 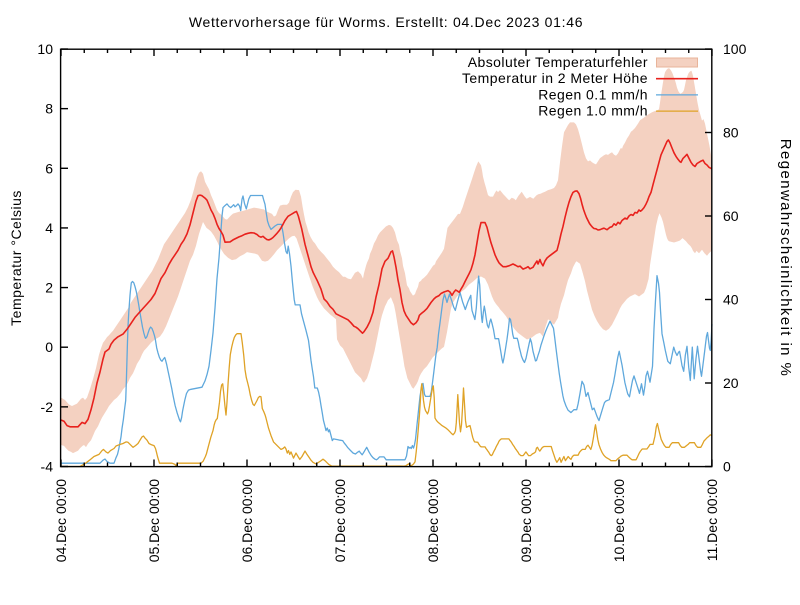 What do you see at coordinates (433, 520) in the screenshot?
I see `svg-text: 08.Dec 00:00` at bounding box center [433, 520].